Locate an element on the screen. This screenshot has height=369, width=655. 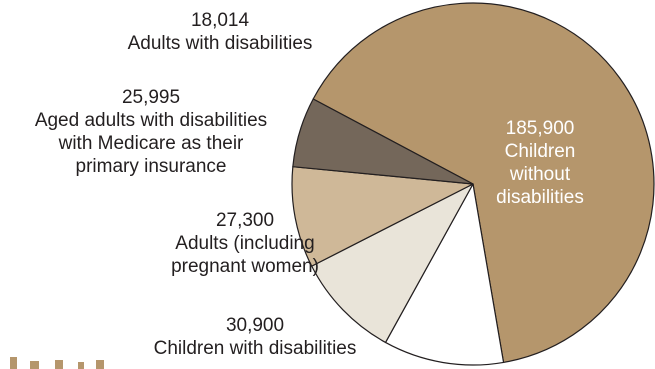
name-line-1: Aged adults with disabilities is located at coordinates (151, 120).